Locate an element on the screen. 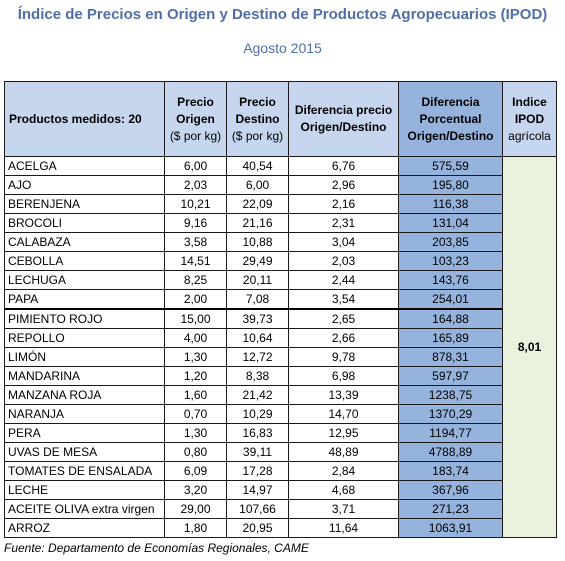 The image size is (565, 561). table-row: NARANJA 0,70 10,29 14,70 1370,29 is located at coordinates (280, 414).